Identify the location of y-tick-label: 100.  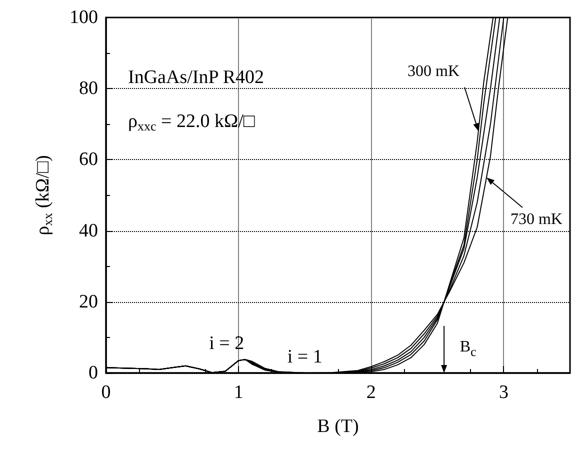
(84, 17).